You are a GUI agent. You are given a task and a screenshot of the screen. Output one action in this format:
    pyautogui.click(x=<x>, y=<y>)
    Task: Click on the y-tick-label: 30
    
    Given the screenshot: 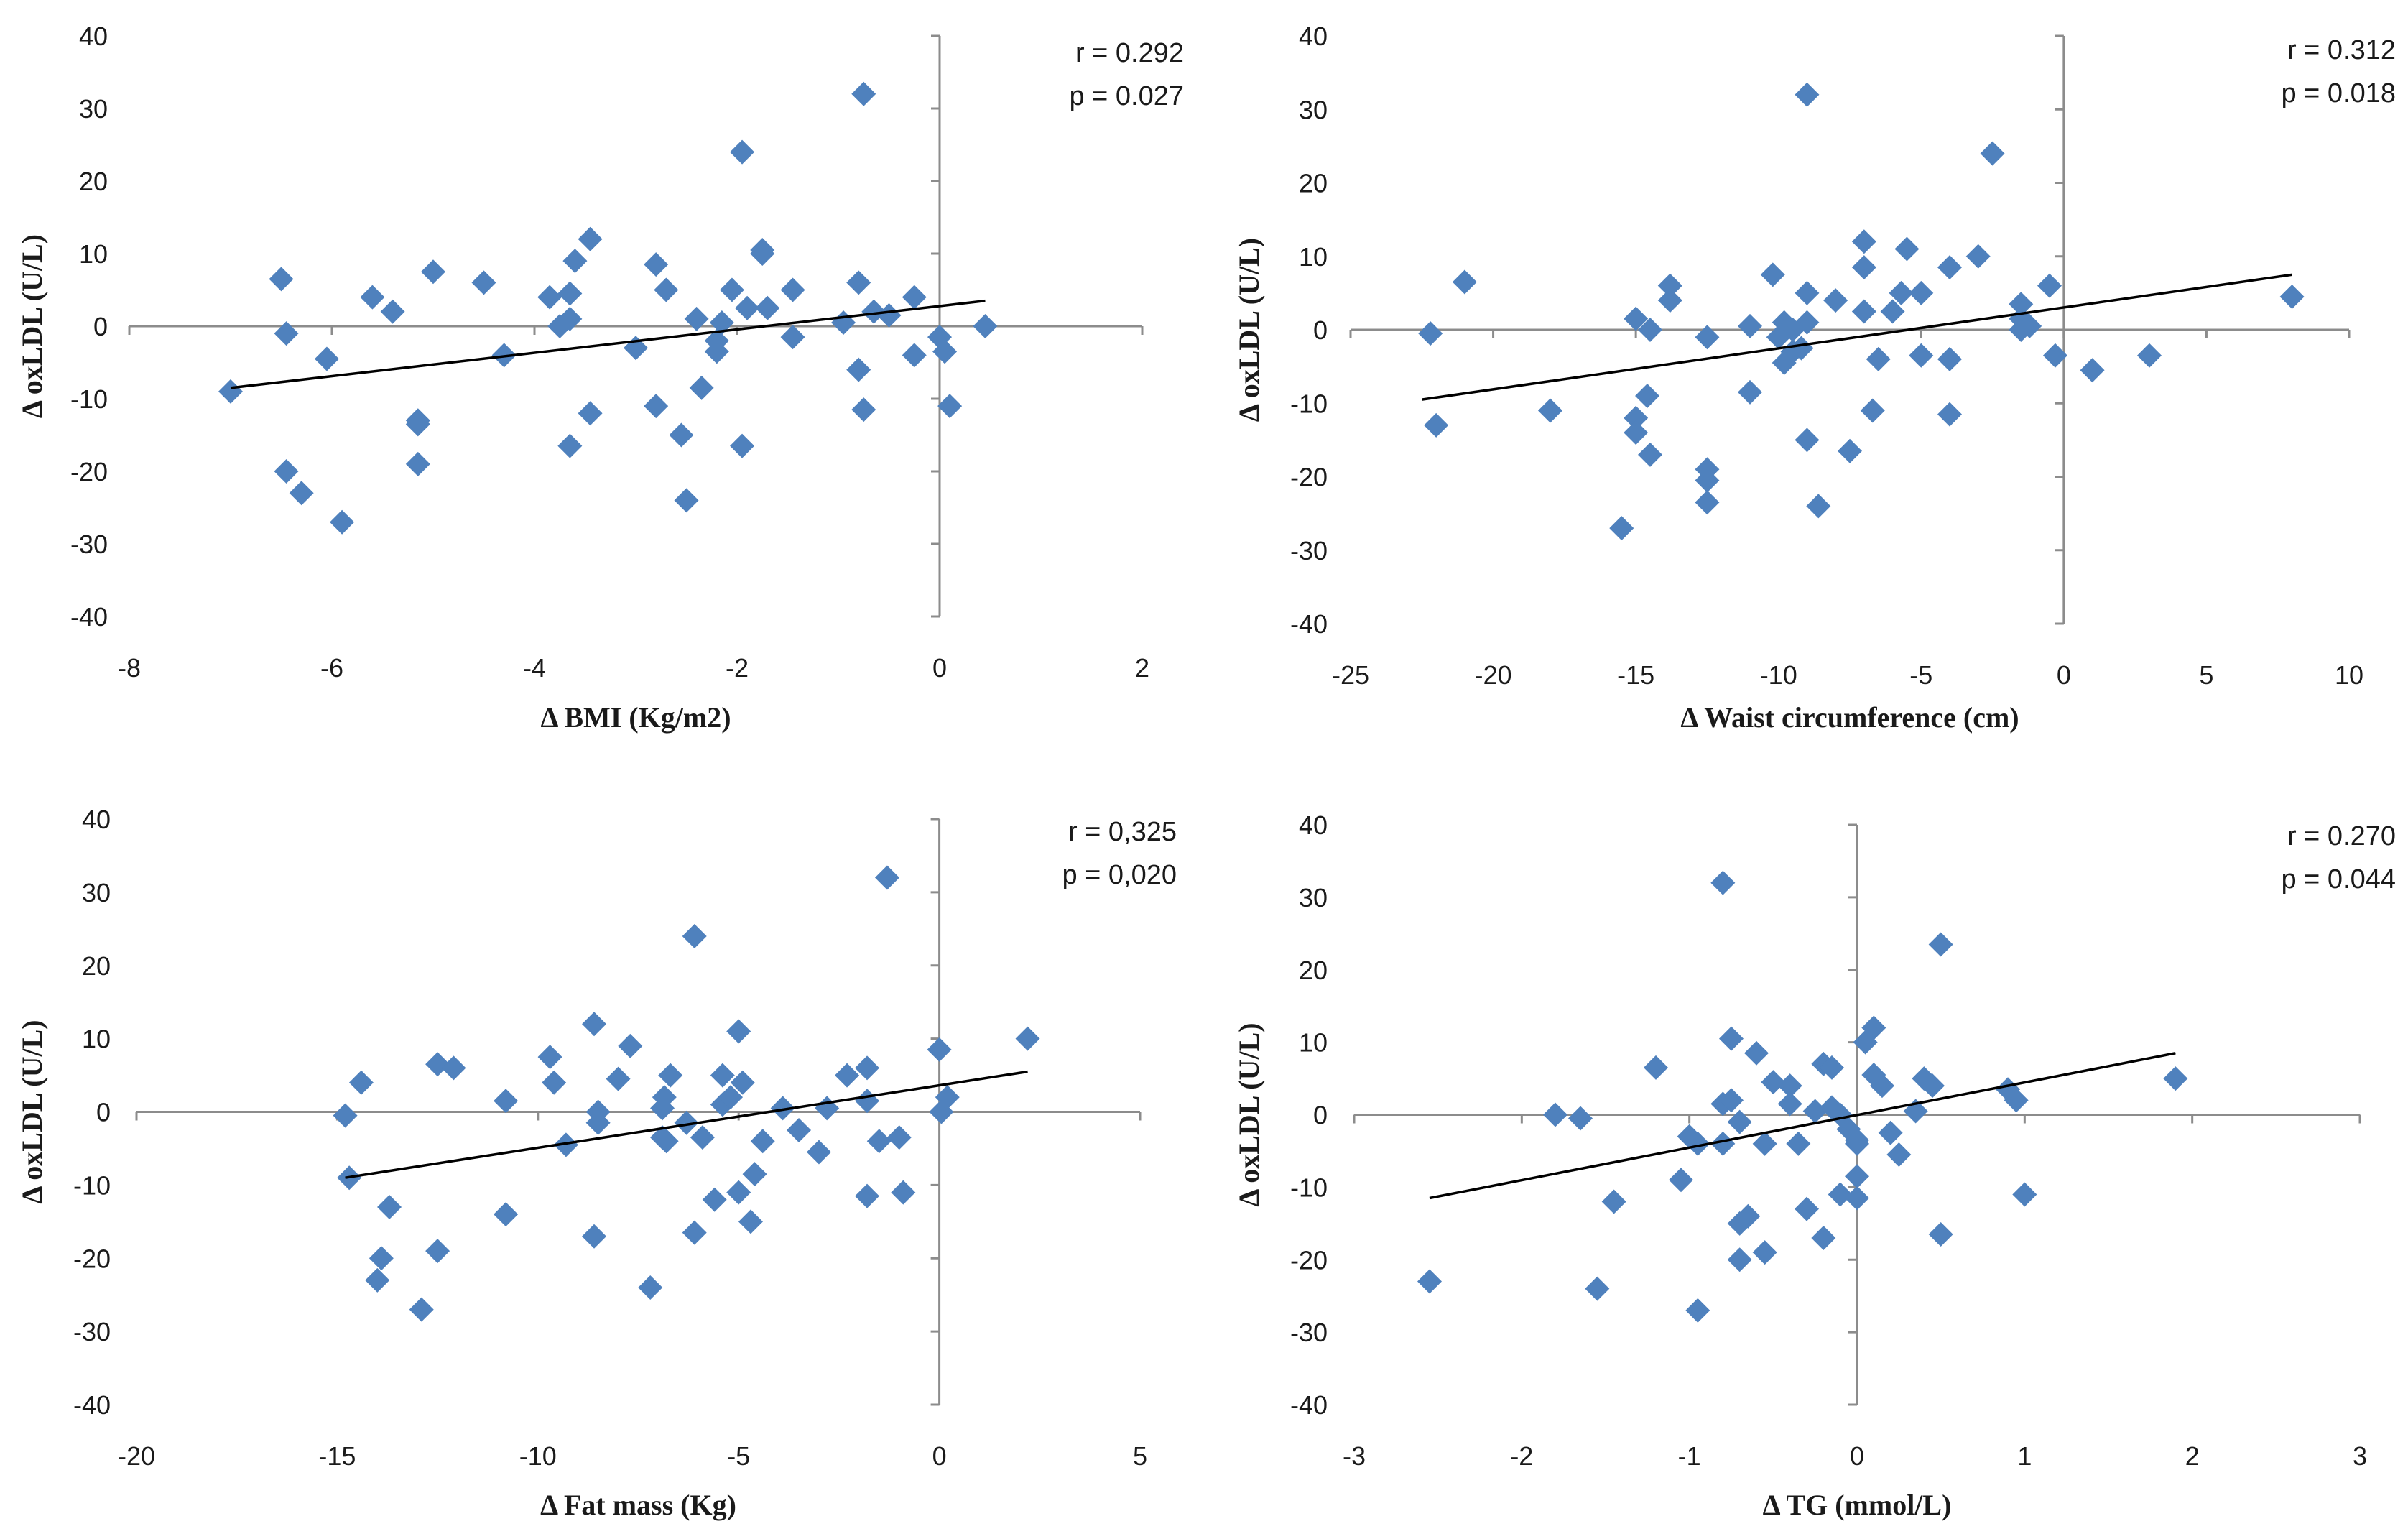 What is the action you would take?
    pyautogui.click(x=1313, y=110)
    